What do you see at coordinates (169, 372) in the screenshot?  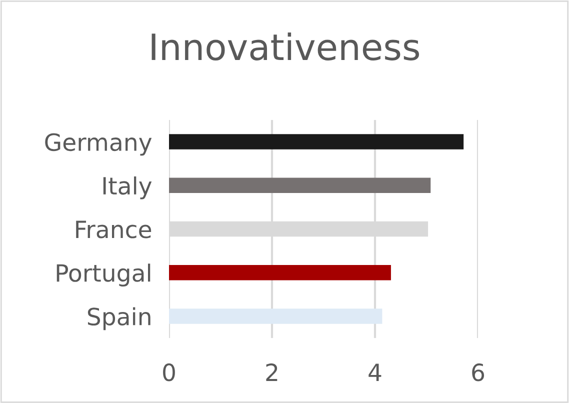 I see `x-tick-label: 0` at bounding box center [169, 372].